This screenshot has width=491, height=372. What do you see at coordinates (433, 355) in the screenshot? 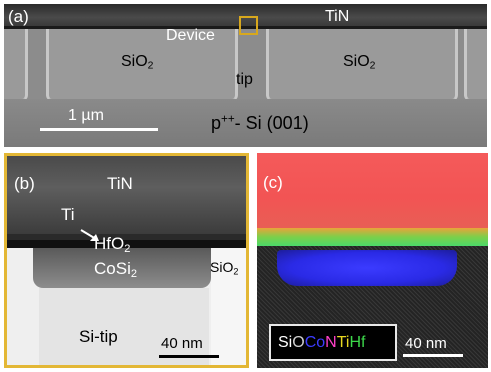
I see `scale-bar-c` at bounding box center [433, 355].